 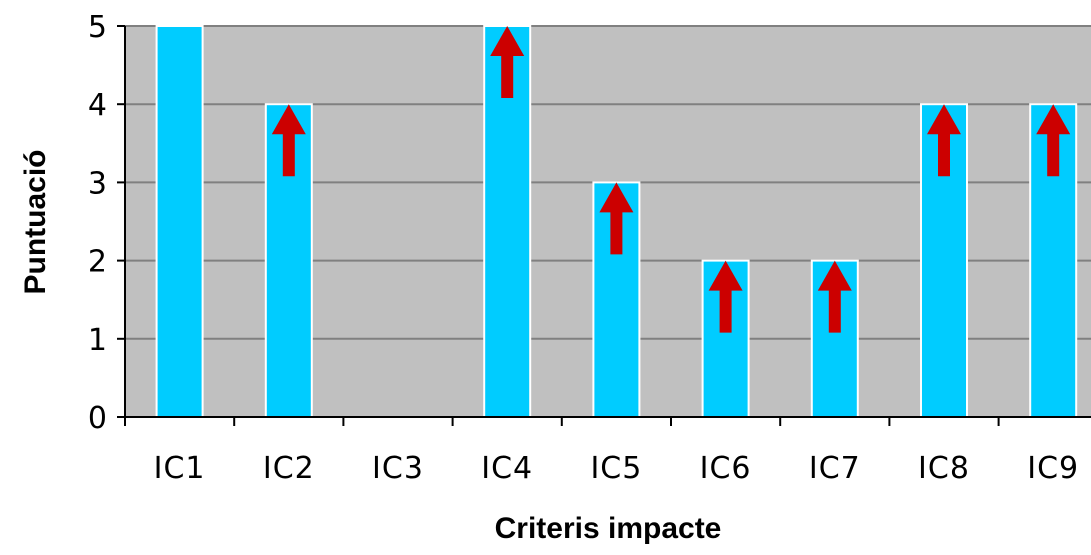 I want to click on y-tick-label: 1, so click(x=97, y=340).